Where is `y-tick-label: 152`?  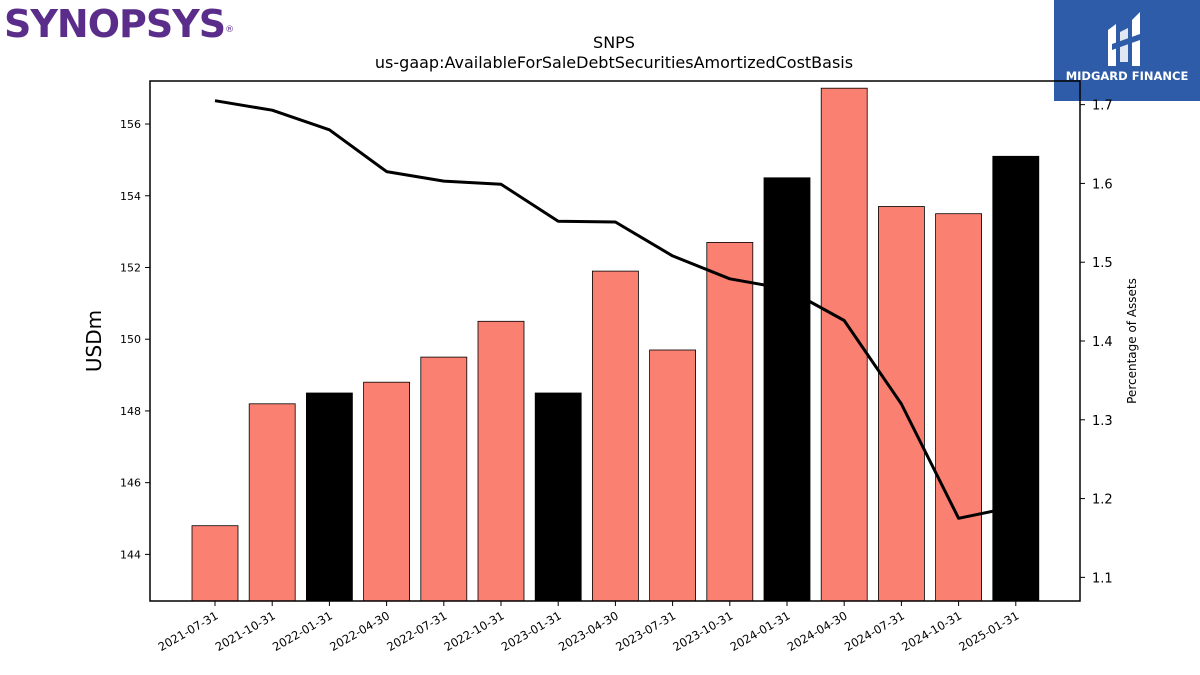
y-tick-label: 152 is located at coordinates (130, 267).